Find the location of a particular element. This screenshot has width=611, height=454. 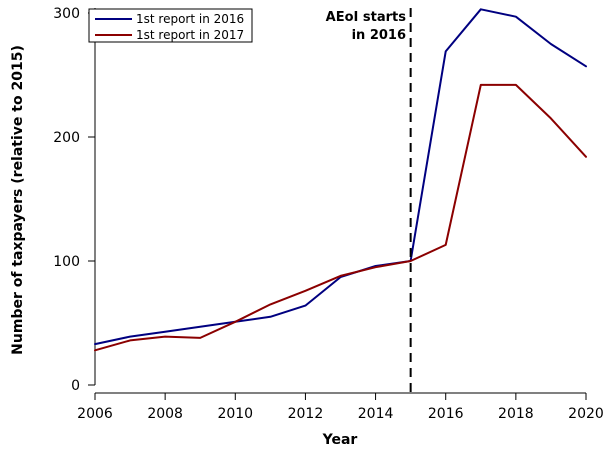

x-axis-title: Year is located at coordinates (340, 440).